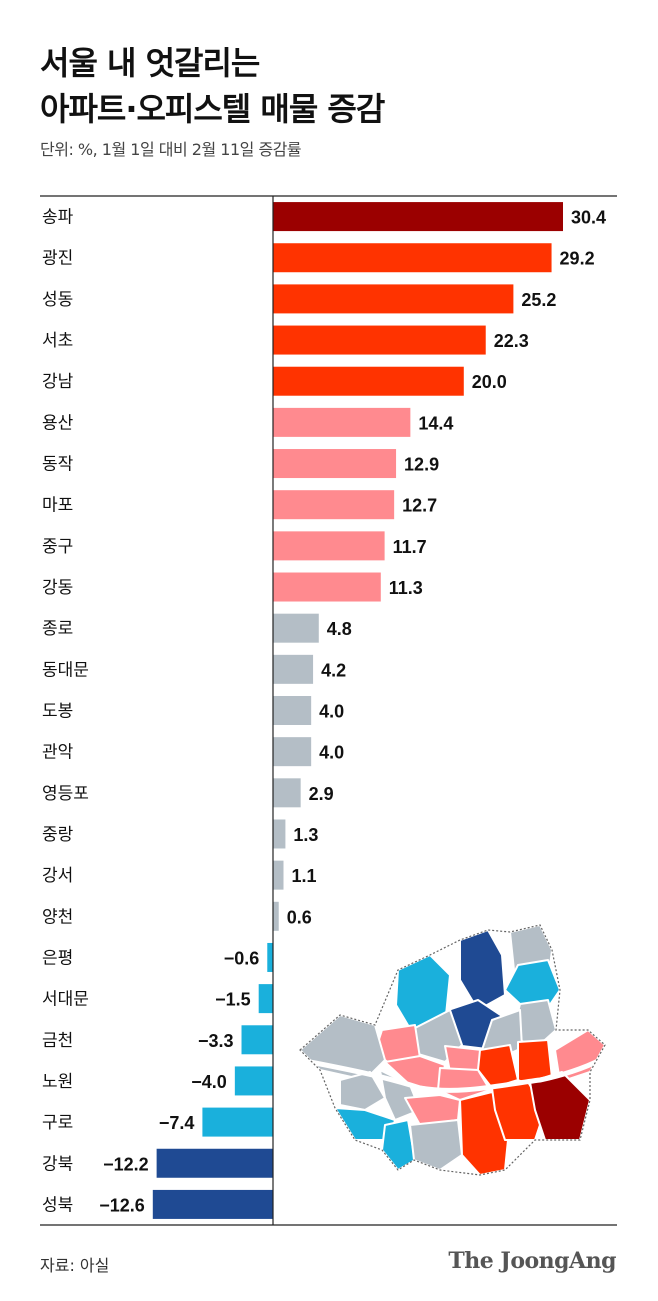 This screenshot has width=658, height=1301. What do you see at coordinates (216, 1041) in the screenshot?
I see `value-label: −3.3` at bounding box center [216, 1041].